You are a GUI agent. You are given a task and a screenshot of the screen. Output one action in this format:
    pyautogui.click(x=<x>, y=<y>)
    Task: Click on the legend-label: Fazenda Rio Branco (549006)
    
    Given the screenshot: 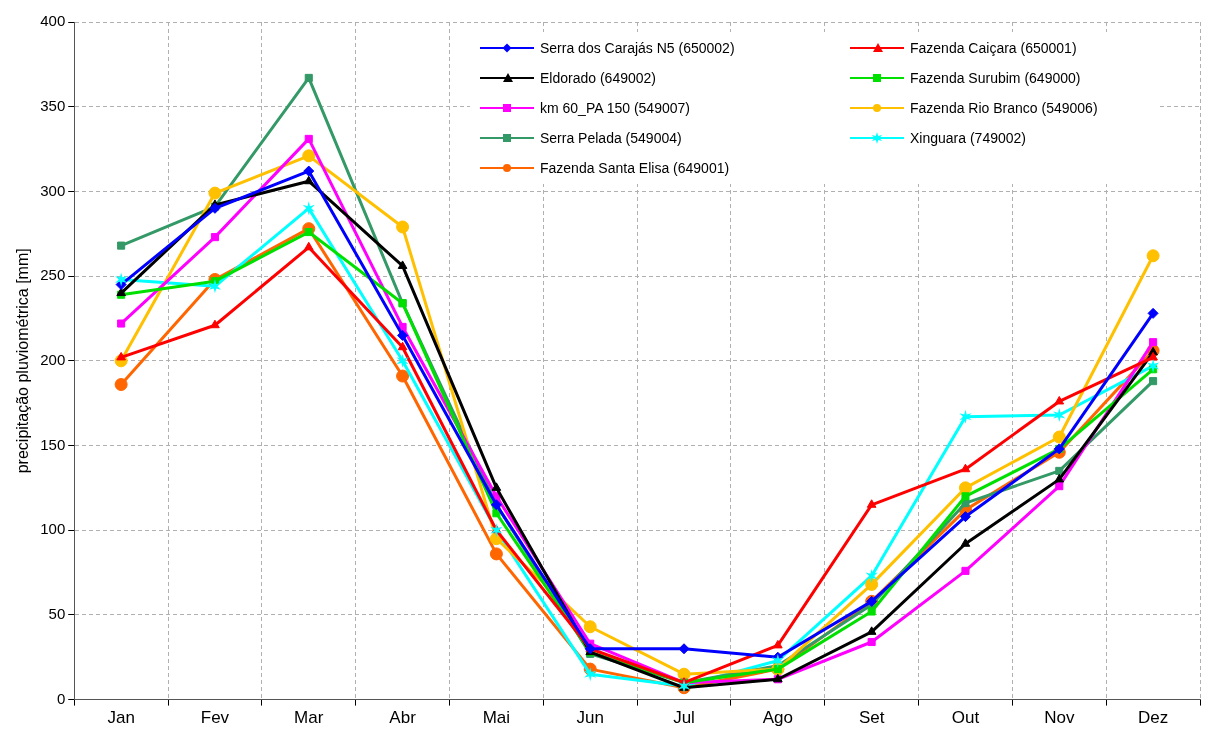 What is the action you would take?
    pyautogui.click(x=1004, y=108)
    